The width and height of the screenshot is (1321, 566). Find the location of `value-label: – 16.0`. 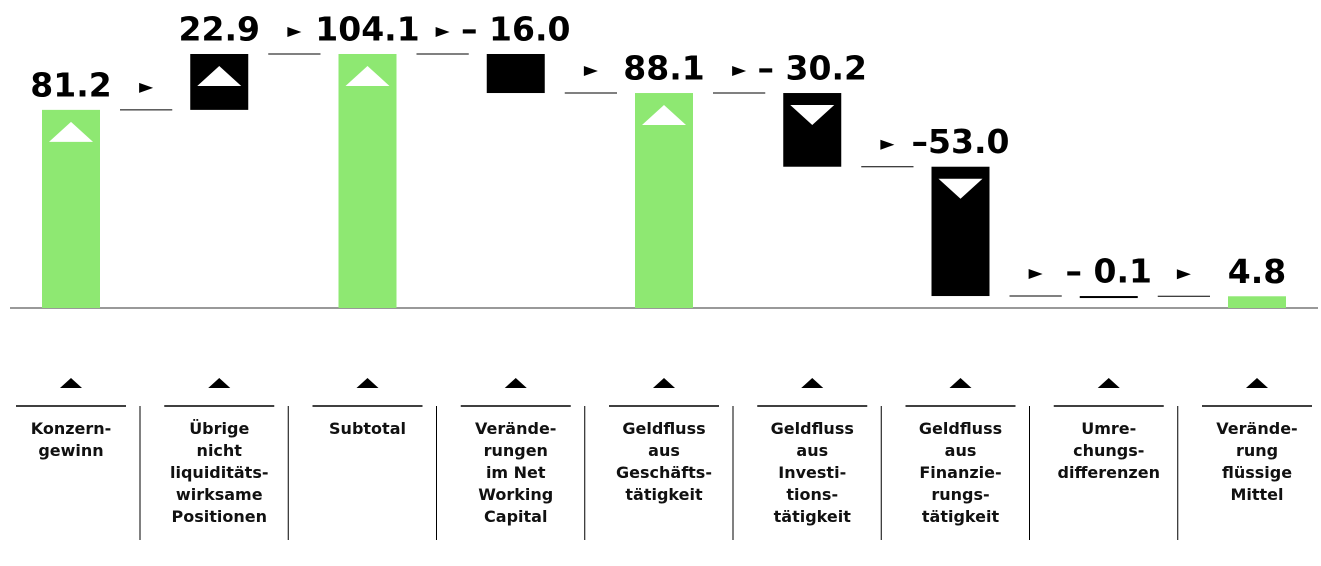

value-label: – 16.0 is located at coordinates (515, 28).